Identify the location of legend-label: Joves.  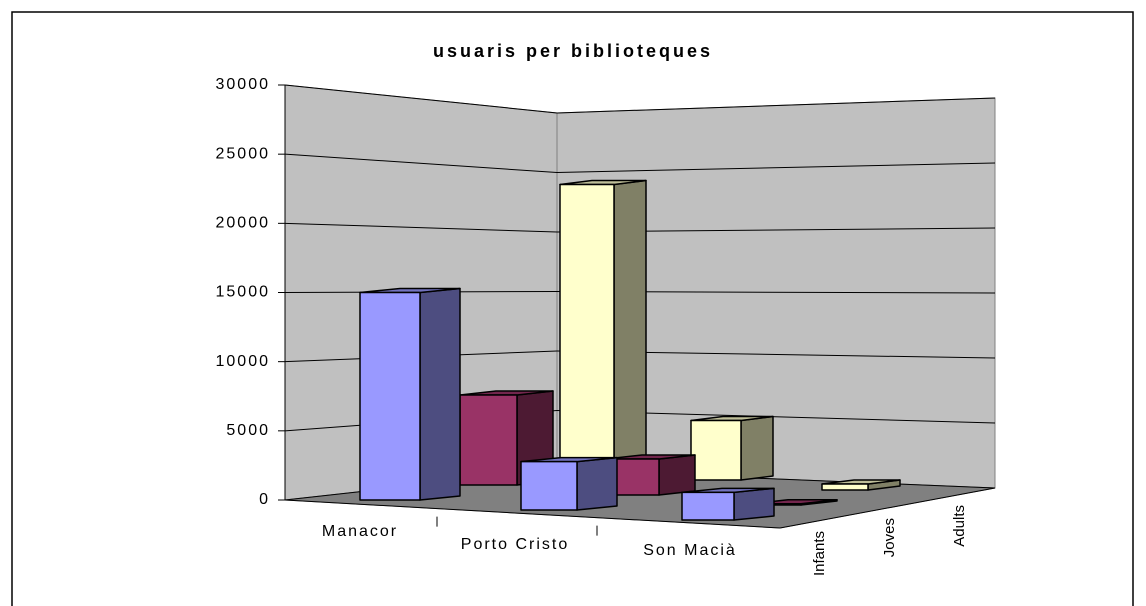
(889, 537).